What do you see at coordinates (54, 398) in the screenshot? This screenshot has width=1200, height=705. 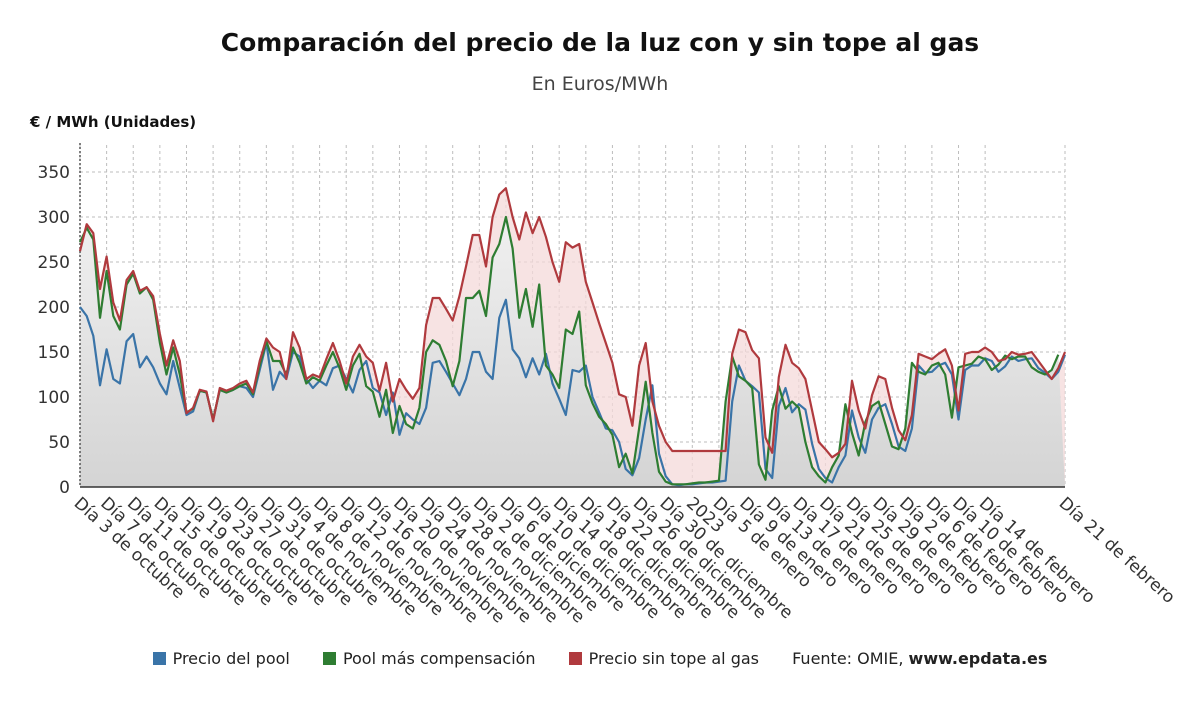 I see `y-tick-label: 100` at bounding box center [54, 398].